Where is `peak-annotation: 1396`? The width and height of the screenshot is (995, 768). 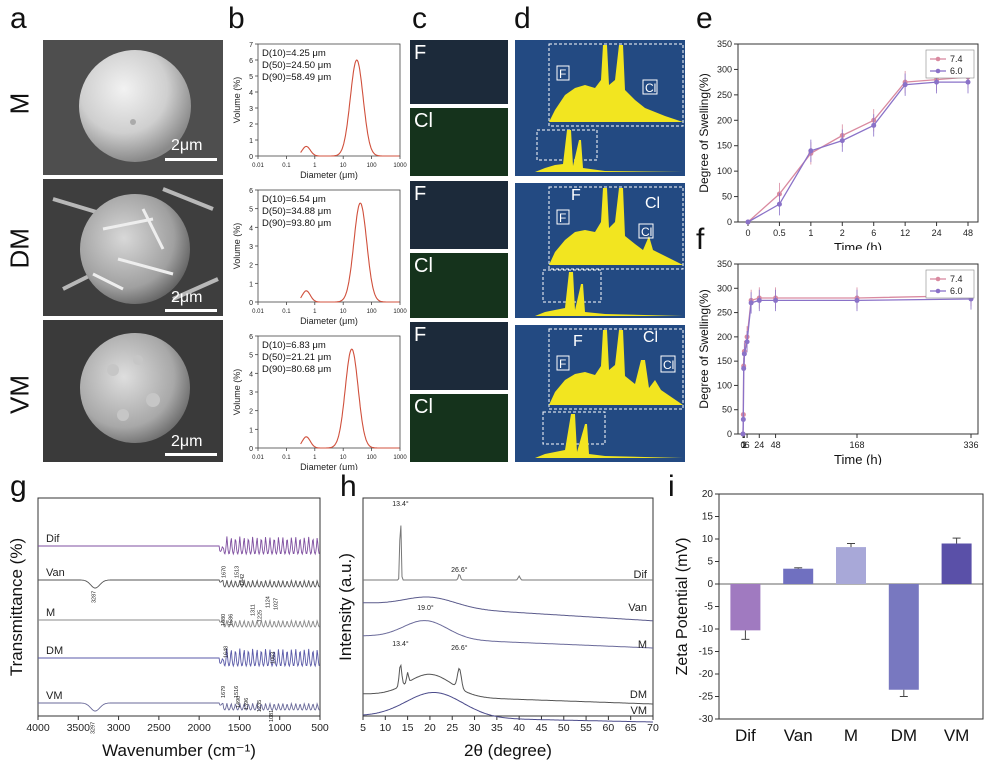
peak-annotation: 1396 is located at coordinates (247, 704).